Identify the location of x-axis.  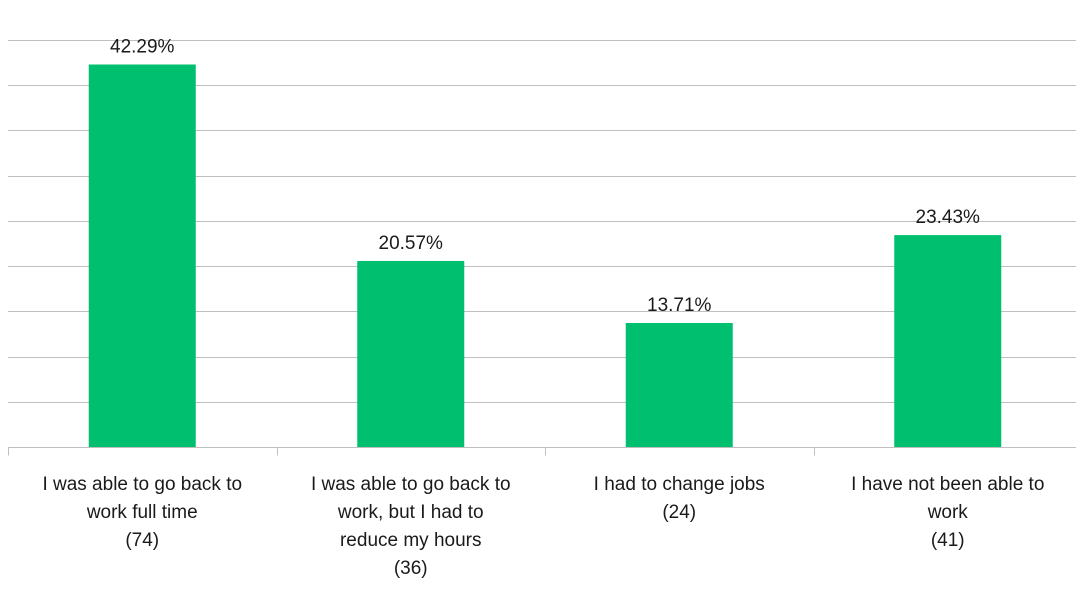
(542, 451).